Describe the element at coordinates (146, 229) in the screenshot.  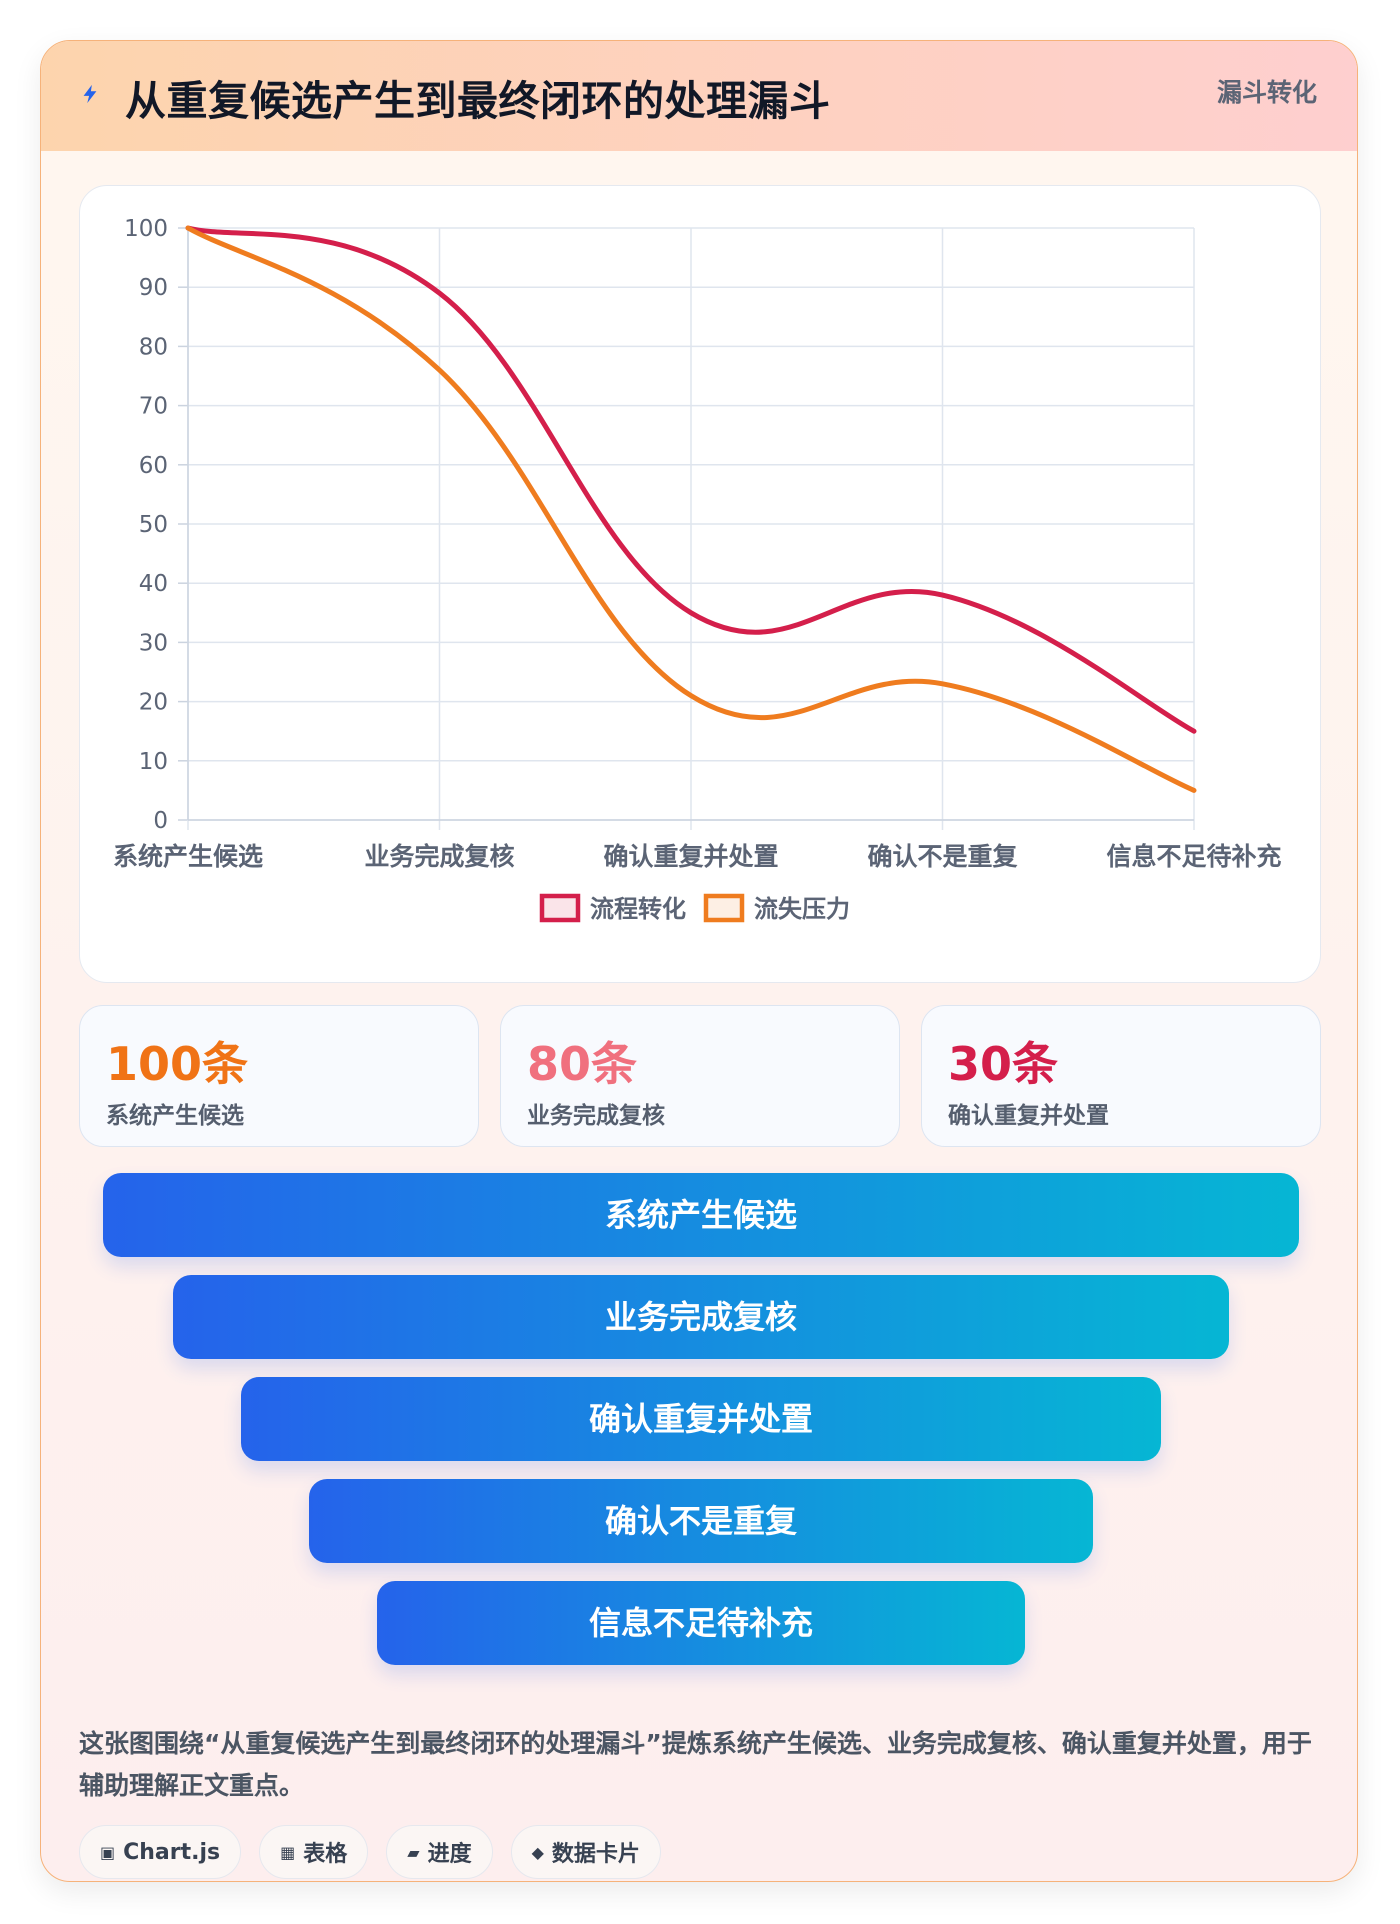
I see `y-tick-label: 100` at that location.